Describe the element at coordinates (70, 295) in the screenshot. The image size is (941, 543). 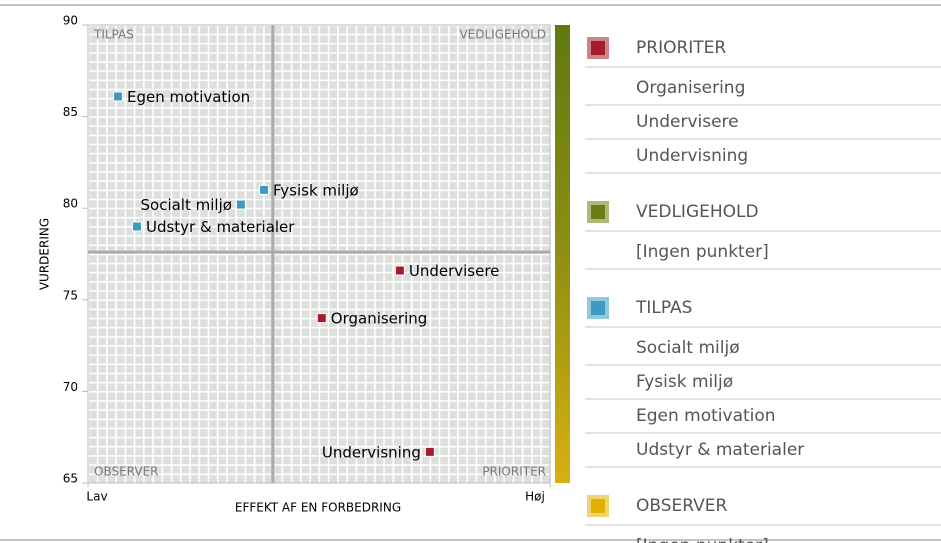
I see `y-tick-label: 75` at that location.